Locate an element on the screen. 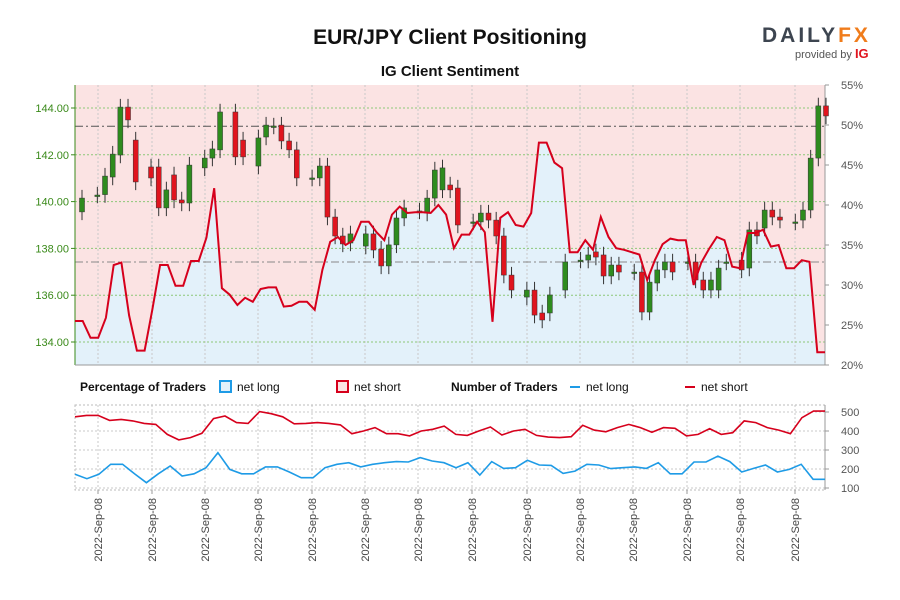 The image size is (900, 600). pct-tick-label: 50% is located at coordinates (852, 126).